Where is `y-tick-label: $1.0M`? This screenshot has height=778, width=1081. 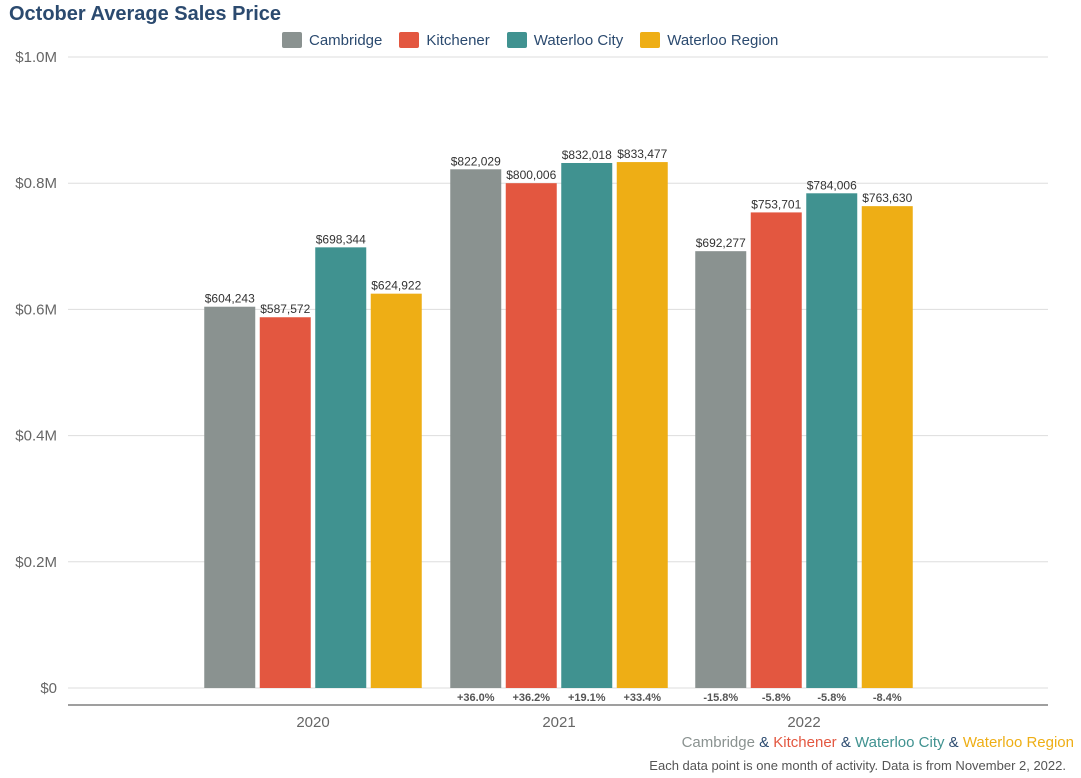
y-tick-label: $1.0M is located at coordinates (36, 57).